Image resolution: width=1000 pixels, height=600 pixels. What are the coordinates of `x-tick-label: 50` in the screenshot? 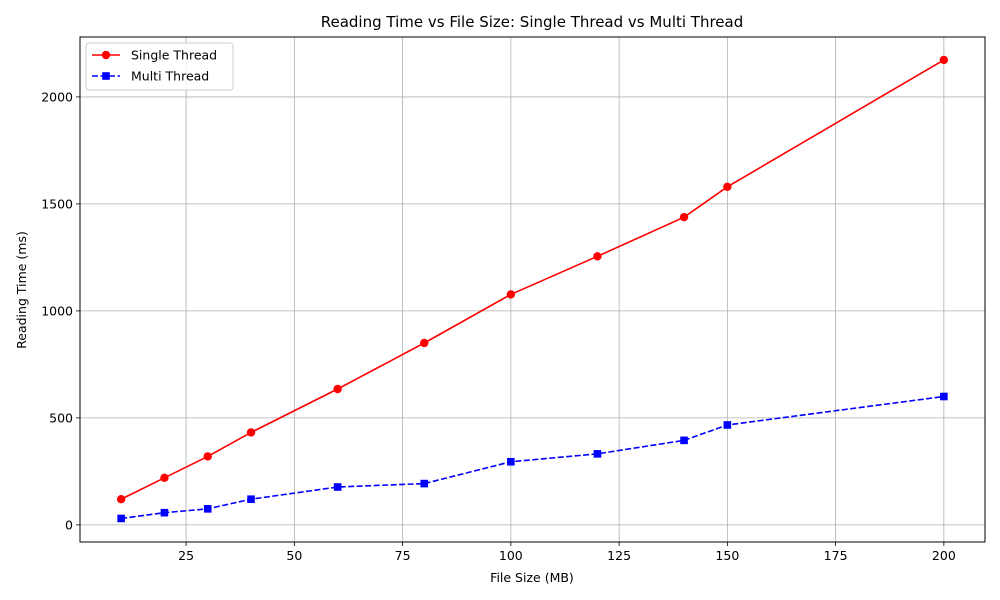 It's located at (294, 555).